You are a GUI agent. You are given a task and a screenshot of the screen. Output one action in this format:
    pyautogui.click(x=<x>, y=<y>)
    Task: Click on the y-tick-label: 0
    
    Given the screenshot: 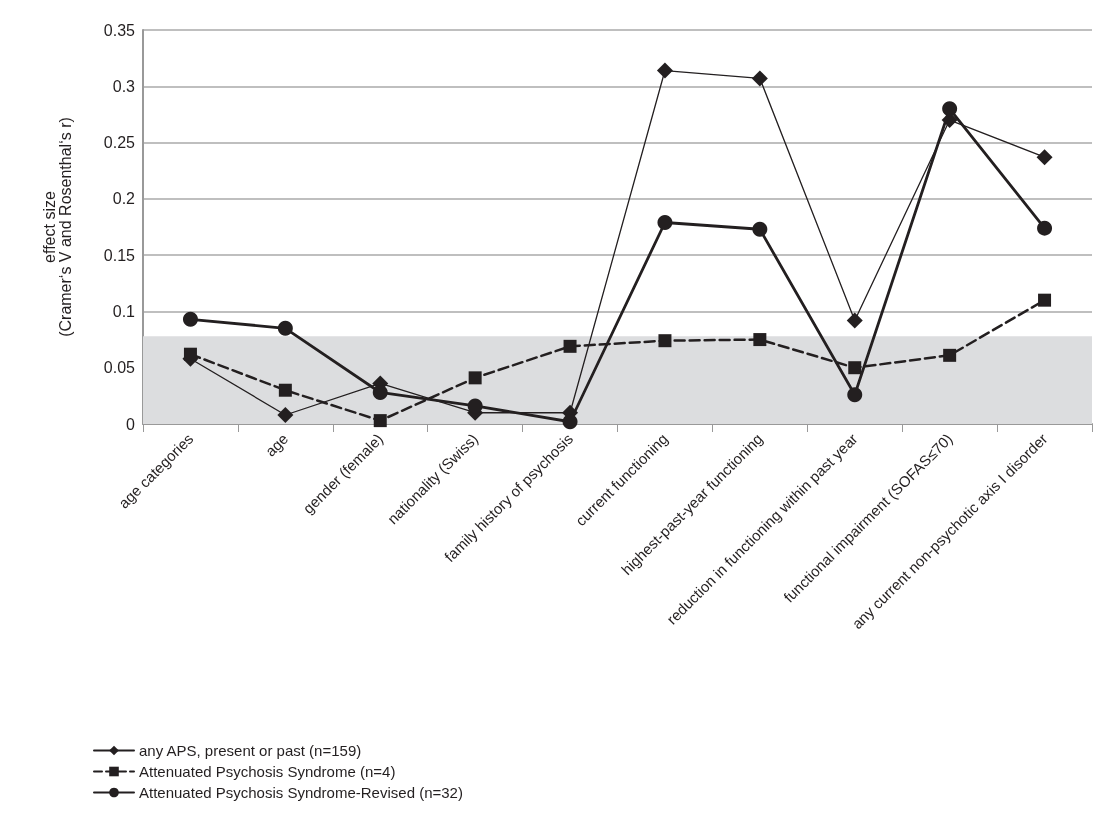 What is the action you would take?
    pyautogui.click(x=131, y=424)
    